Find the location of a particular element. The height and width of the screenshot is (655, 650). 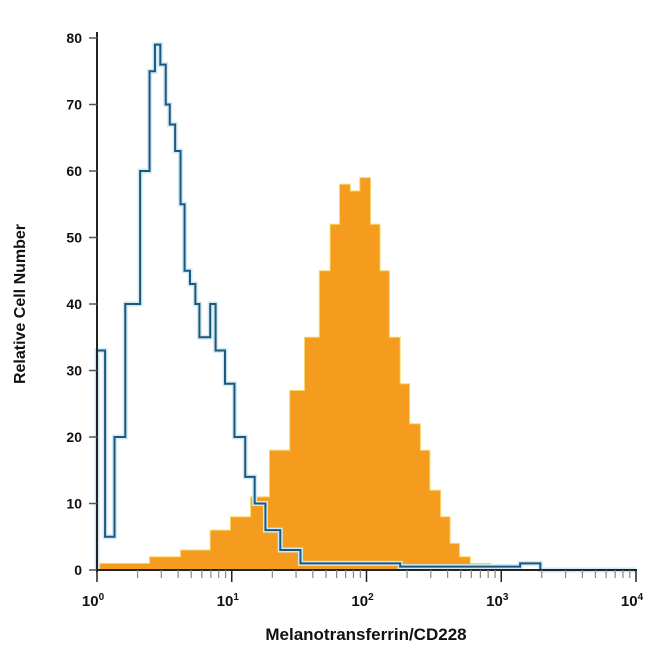

x-ticks: 10⁰ 10¹ 10² 10³ 10⁴ is located at coordinates (363, 590).